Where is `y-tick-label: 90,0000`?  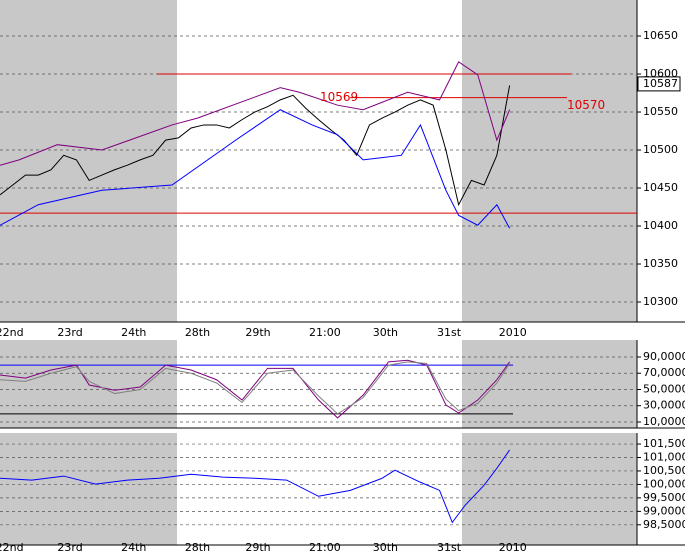 y-tick-label: 90,0000 is located at coordinates (664, 356).